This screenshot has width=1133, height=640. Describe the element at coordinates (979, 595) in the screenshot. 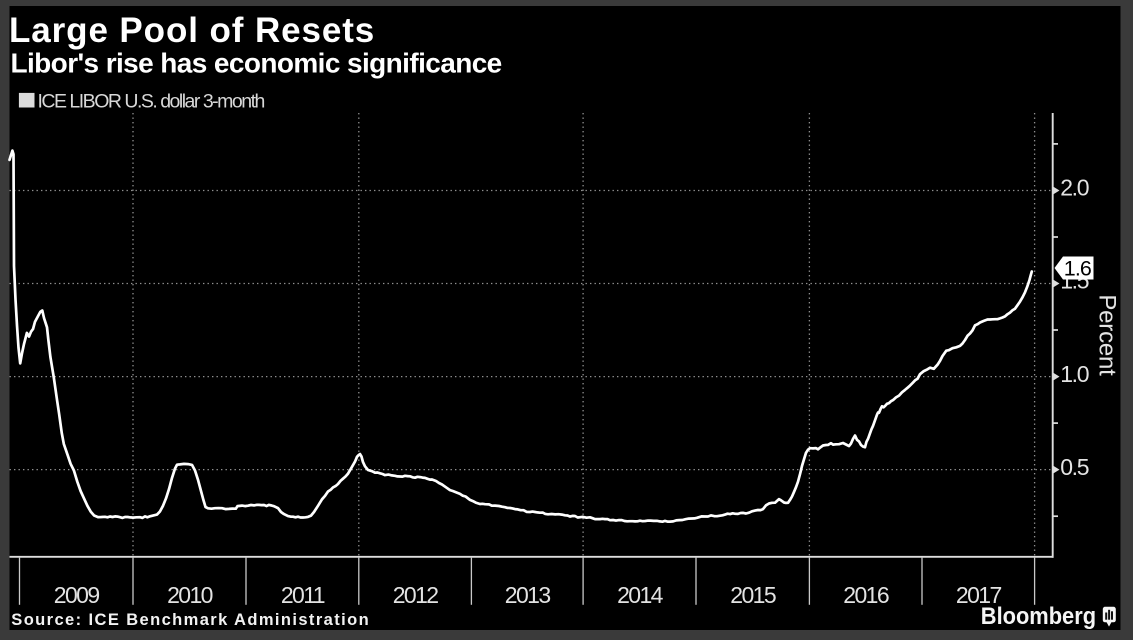

I see `svg-text: 2017` at that location.